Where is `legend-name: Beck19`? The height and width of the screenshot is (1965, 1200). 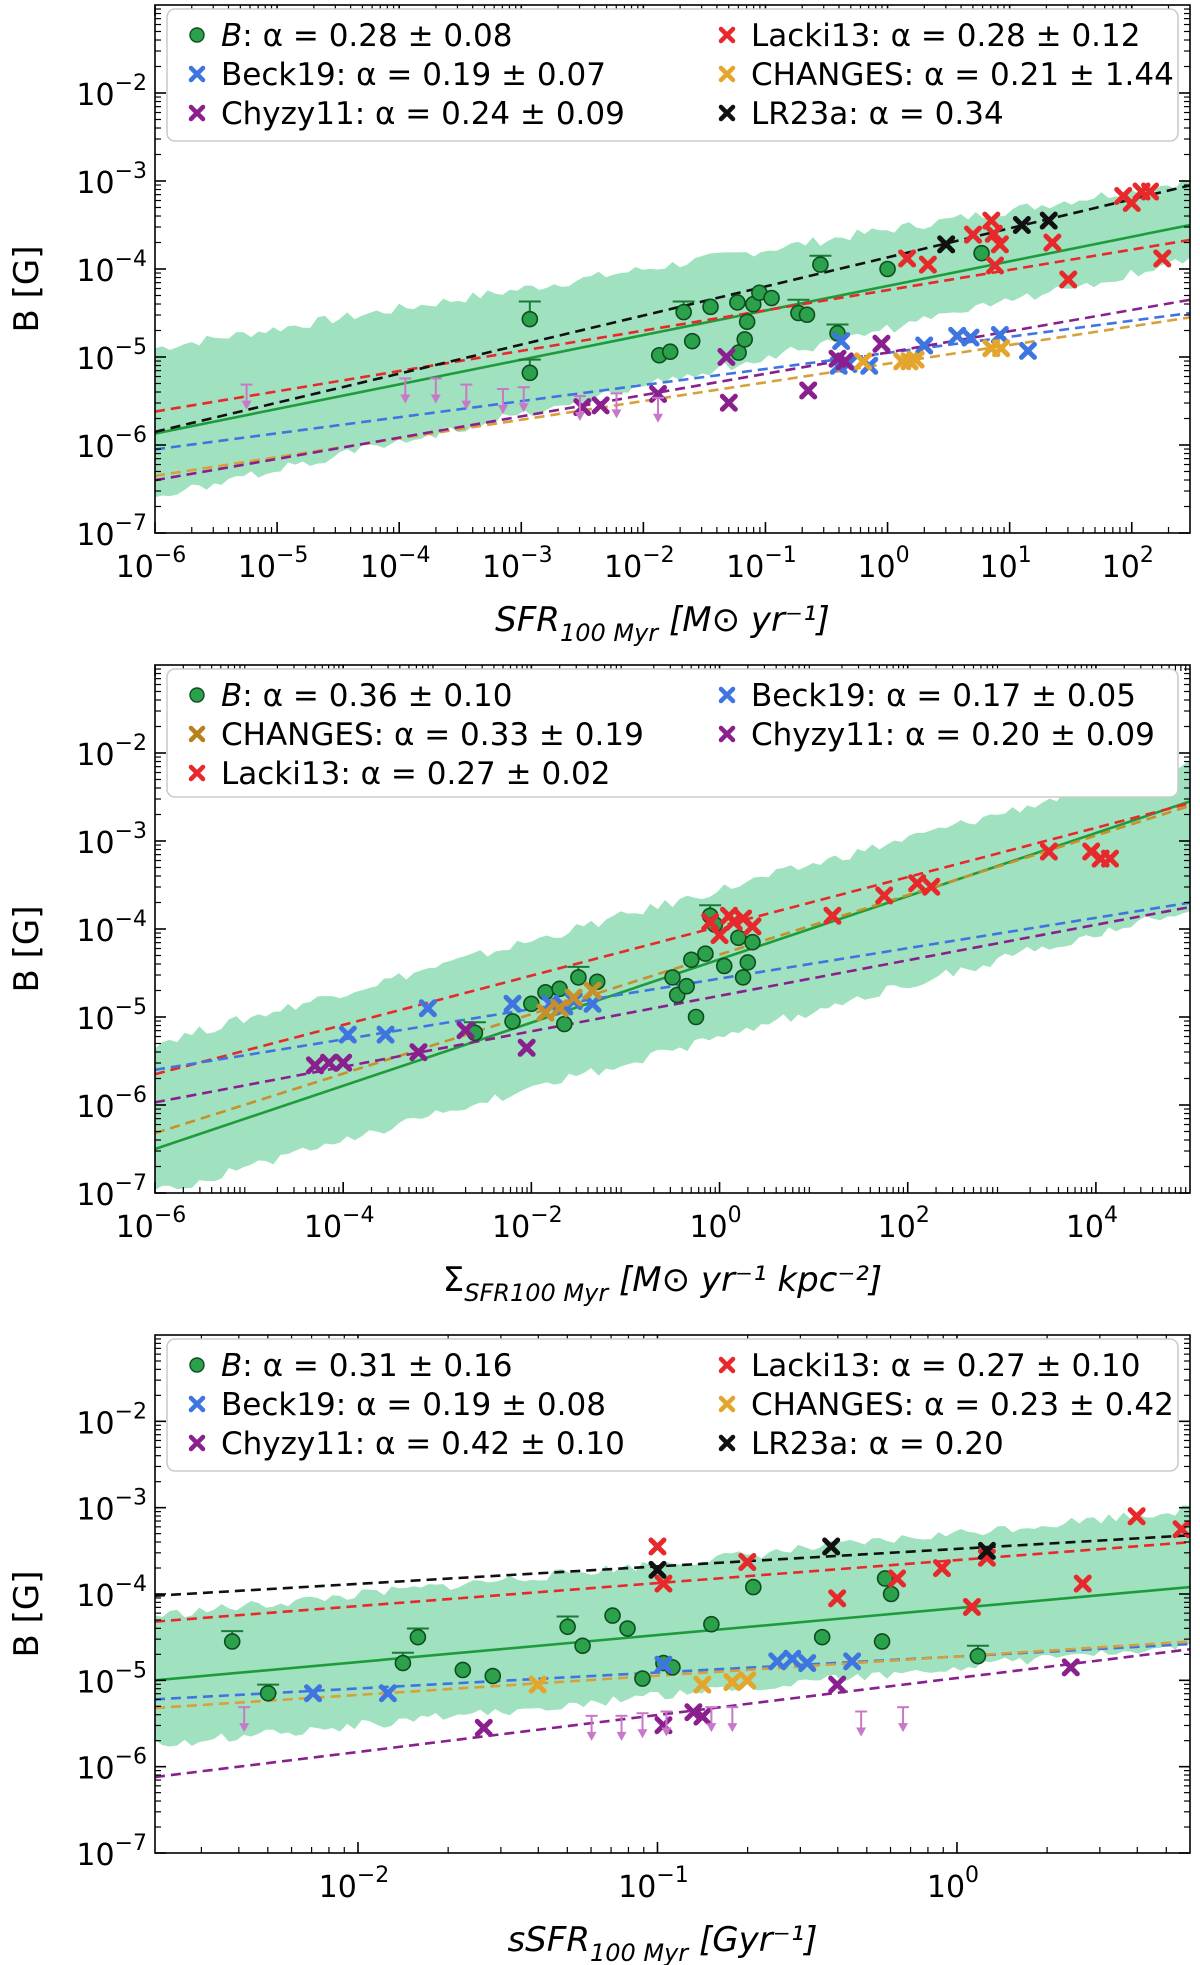 legend-name: Beck19 is located at coordinates (278, 75).